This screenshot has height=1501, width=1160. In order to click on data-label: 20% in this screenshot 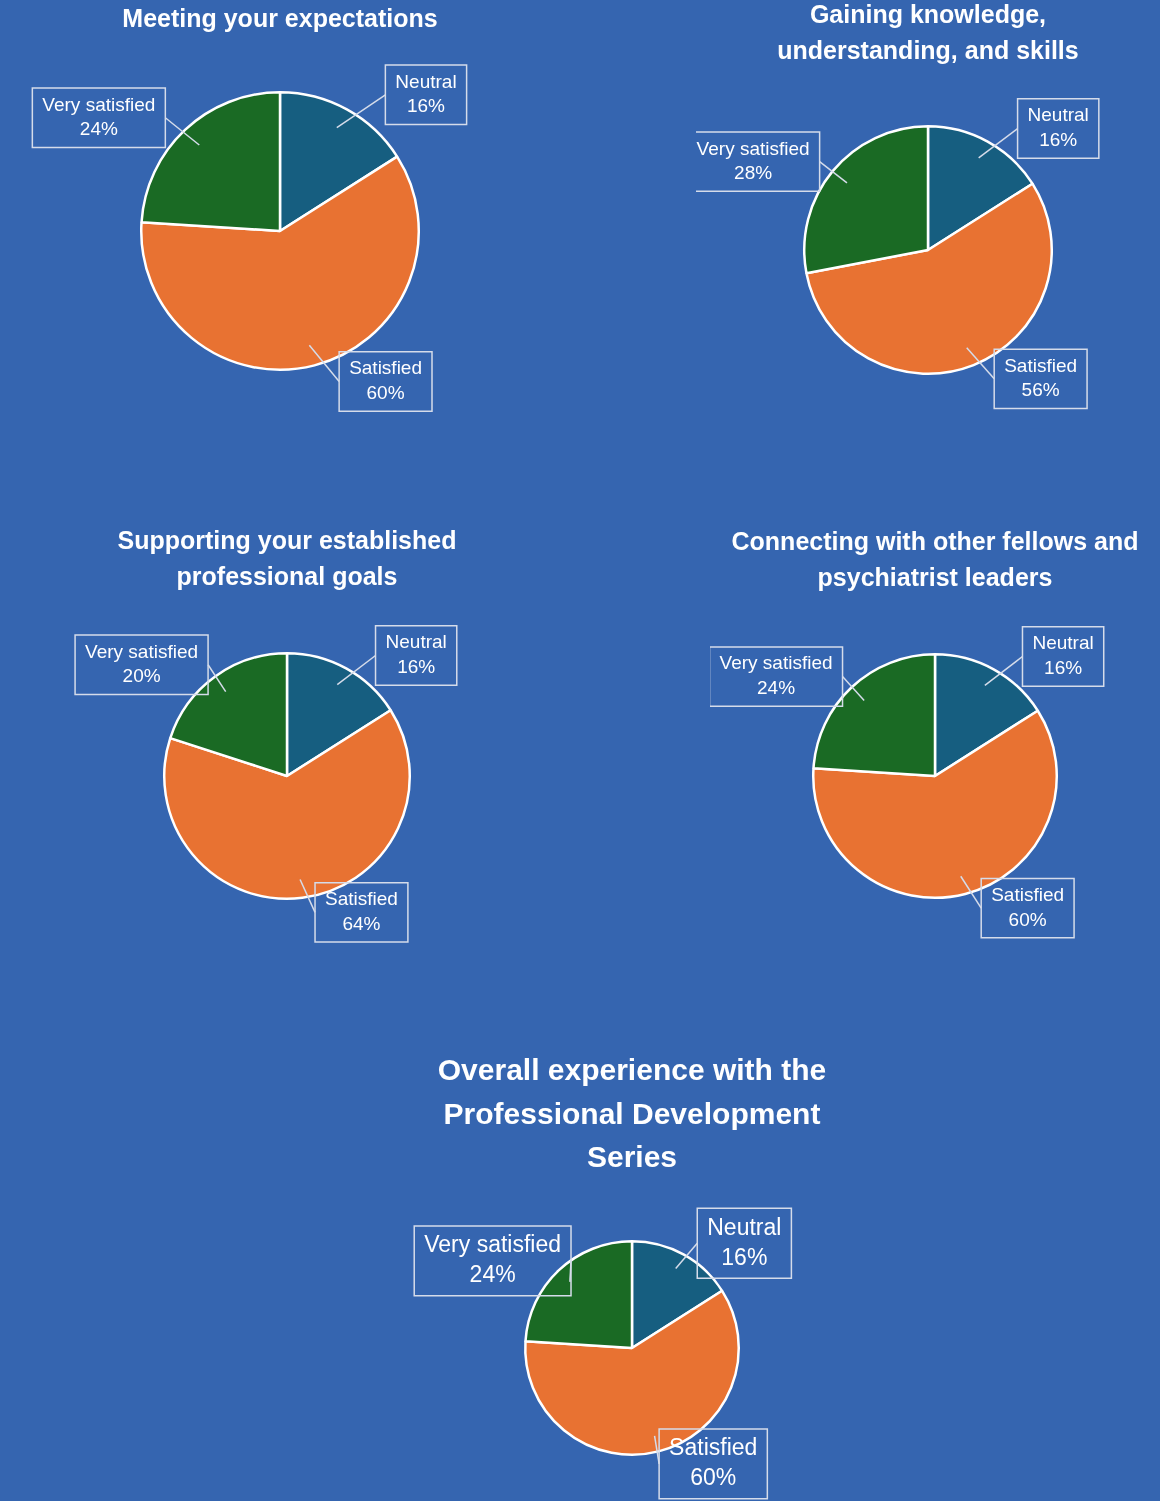, I will do `click(141, 676)`.